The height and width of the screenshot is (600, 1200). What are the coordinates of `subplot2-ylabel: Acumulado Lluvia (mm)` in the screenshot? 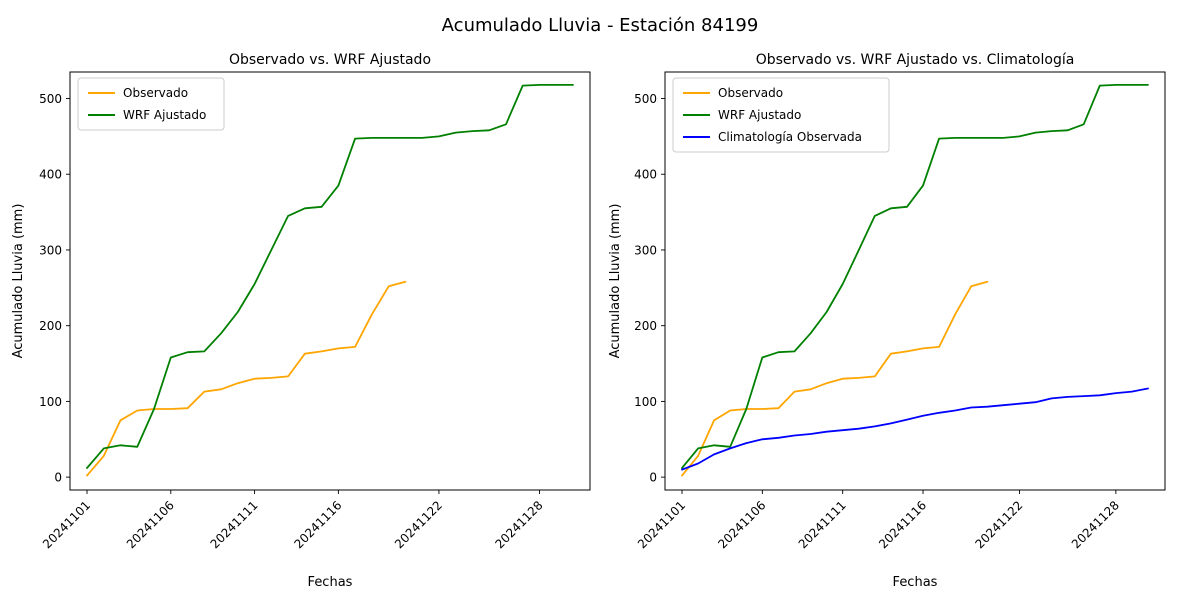 It's located at (615, 281).